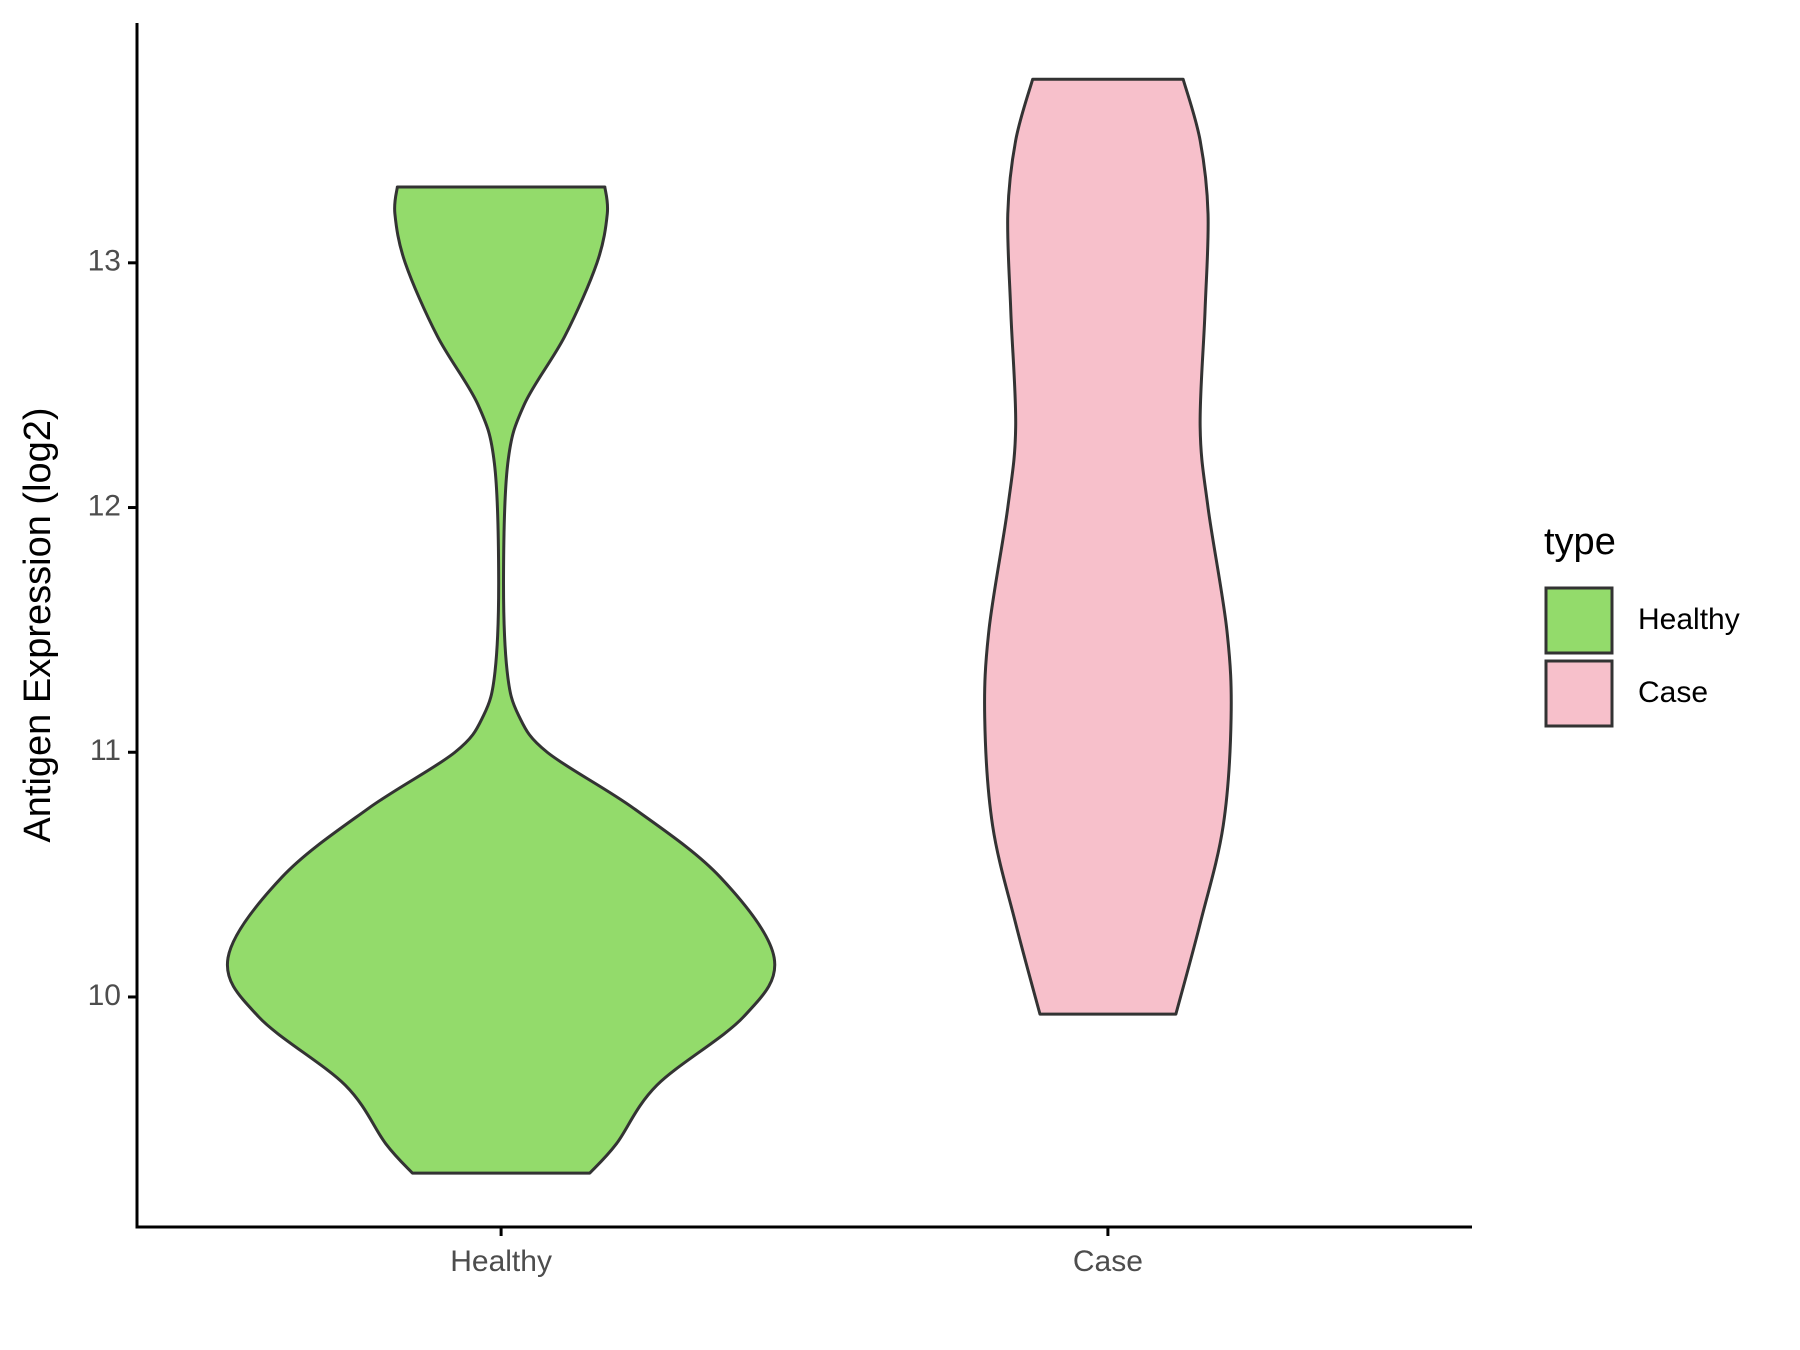 Image resolution: width=1800 pixels, height=1350 pixels. Describe the element at coordinates (104, 995) in the screenshot. I see `y-tick-label: 10` at that location.